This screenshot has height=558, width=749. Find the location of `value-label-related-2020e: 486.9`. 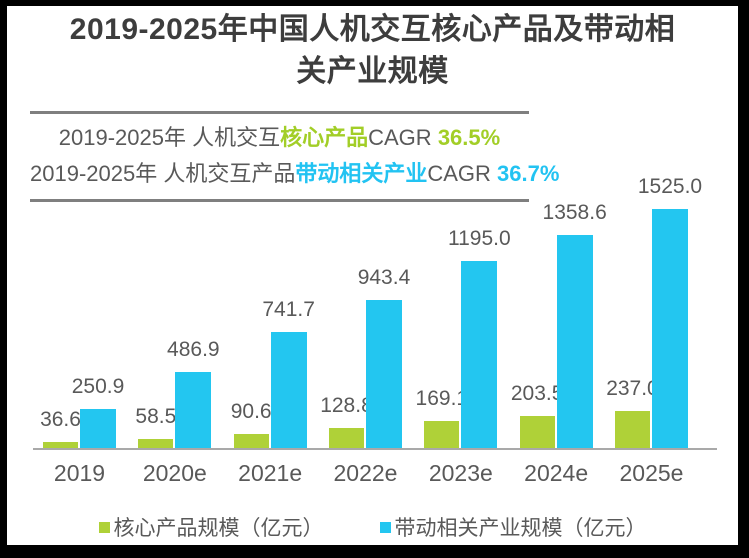

value-label-related-2020e: 486.9 is located at coordinates (193, 349).